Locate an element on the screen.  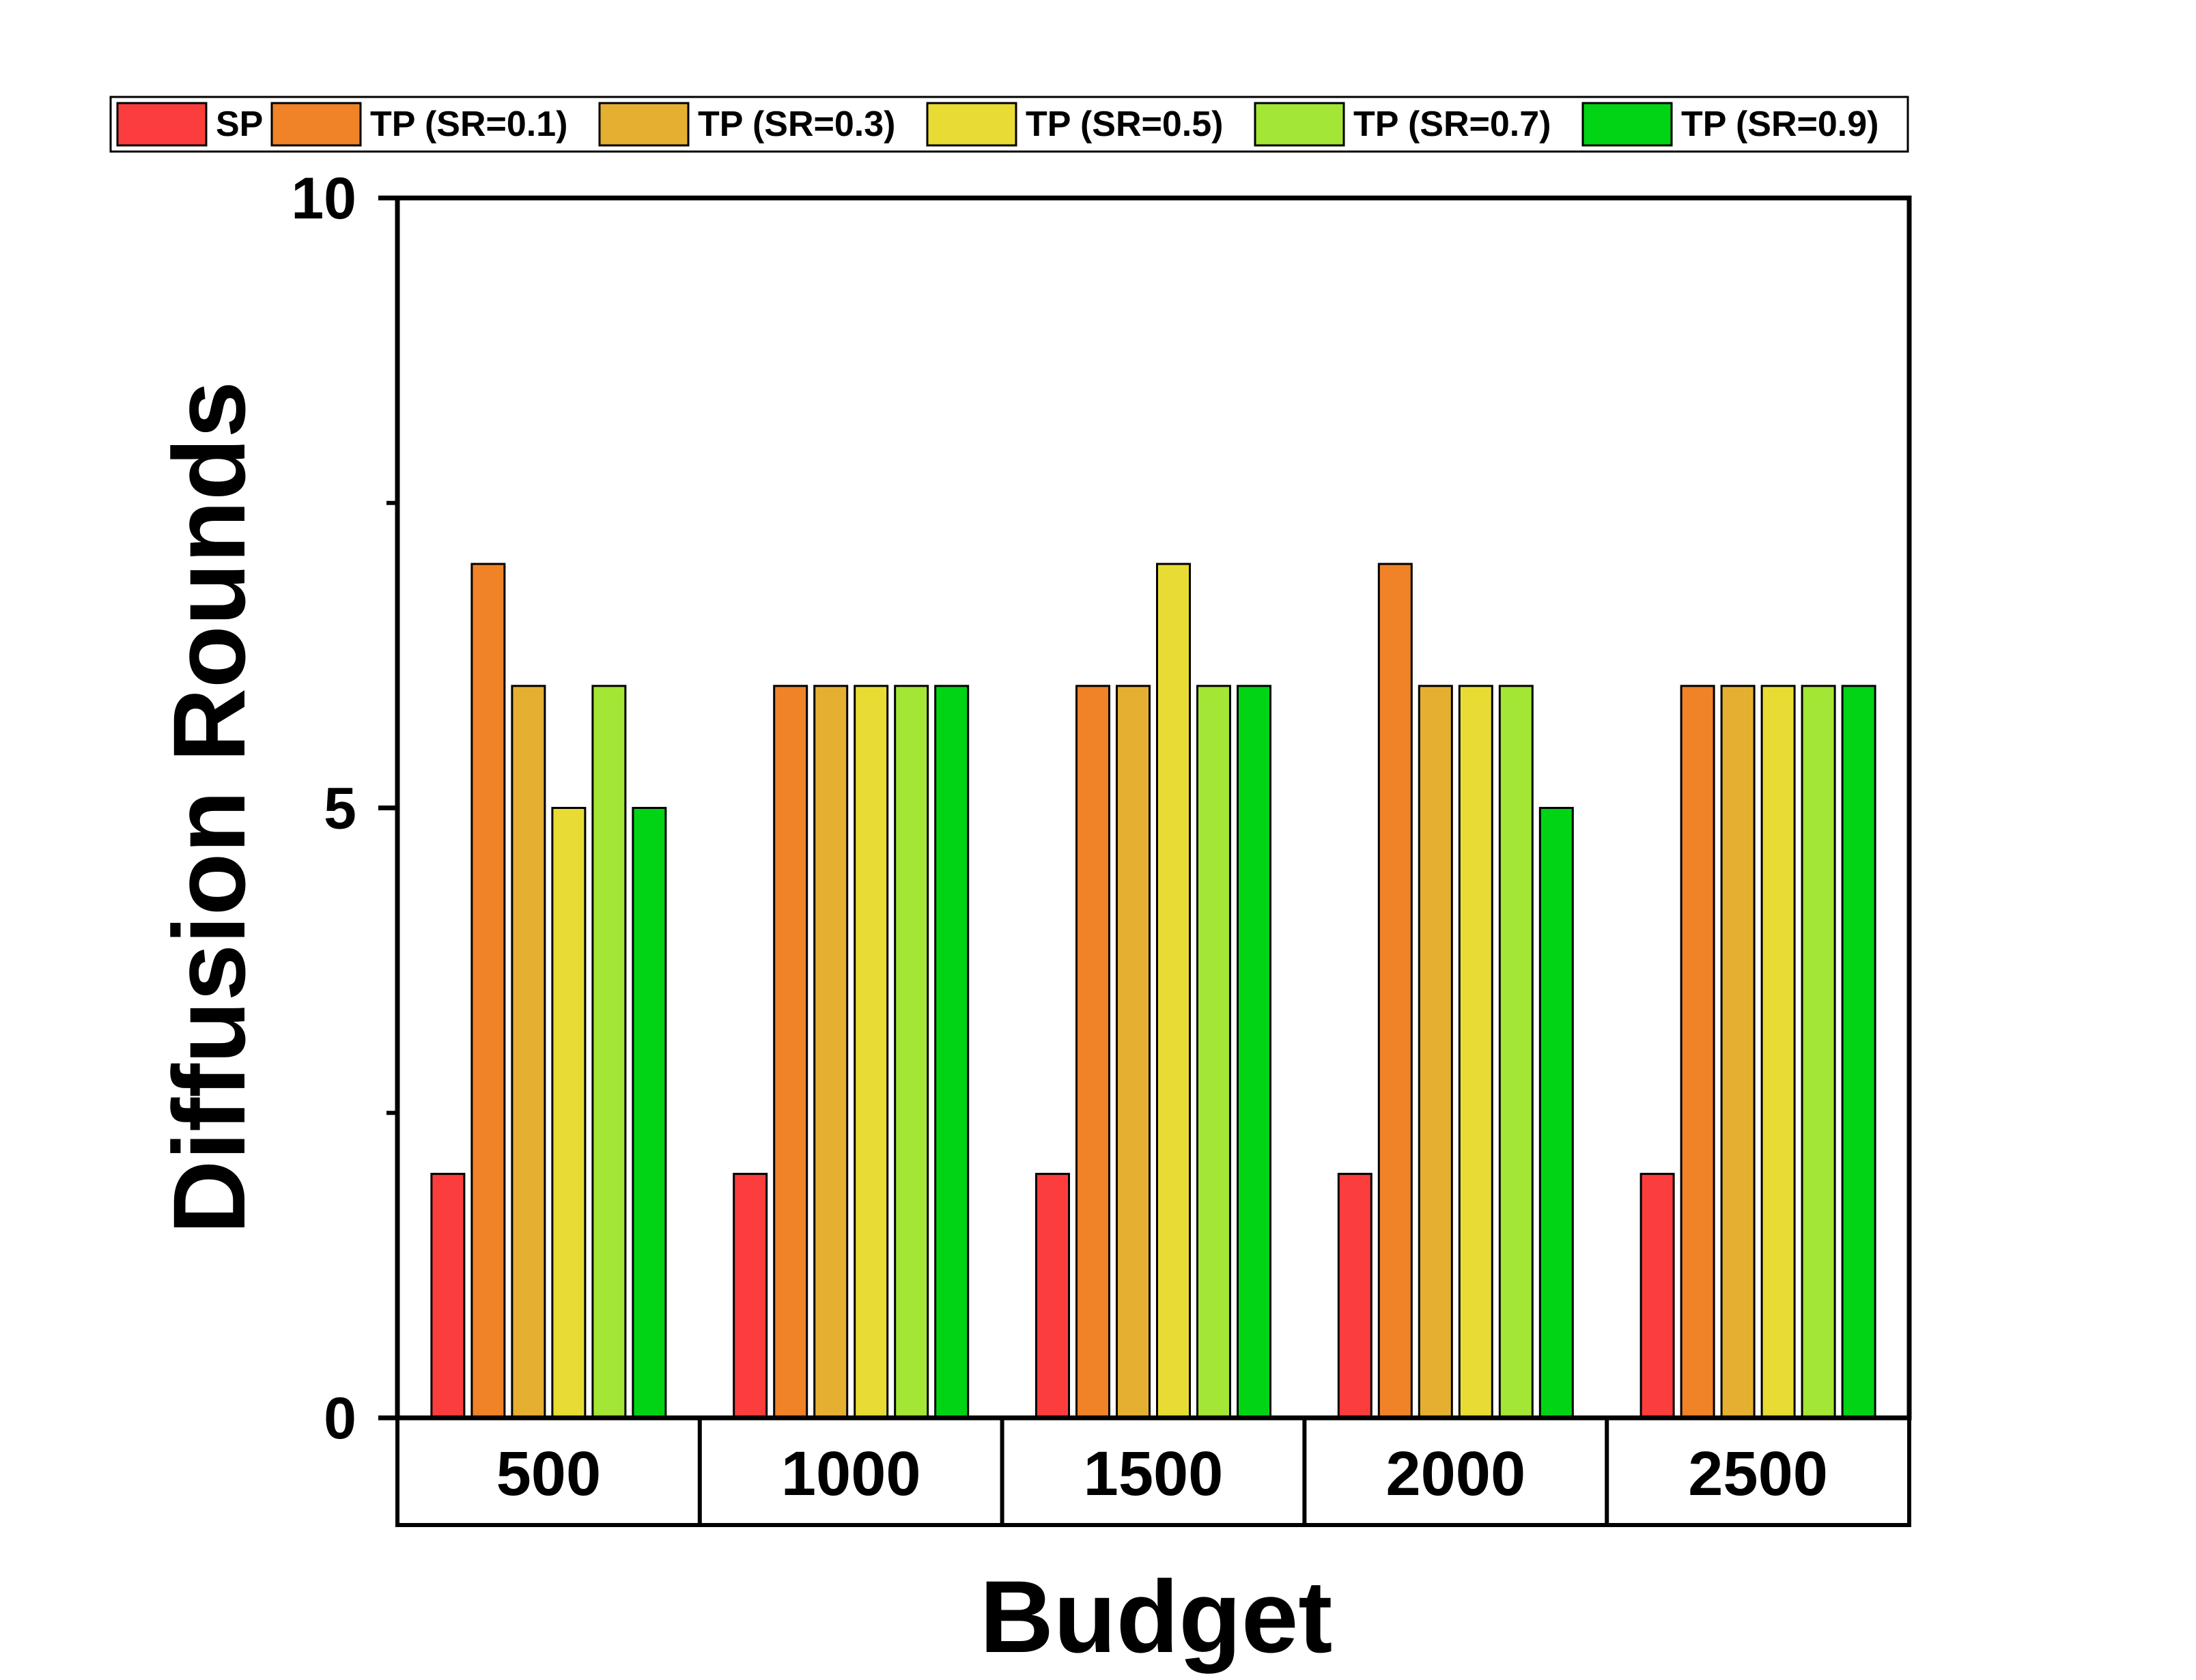
legend-label-0: SP is located at coordinates (240, 124).